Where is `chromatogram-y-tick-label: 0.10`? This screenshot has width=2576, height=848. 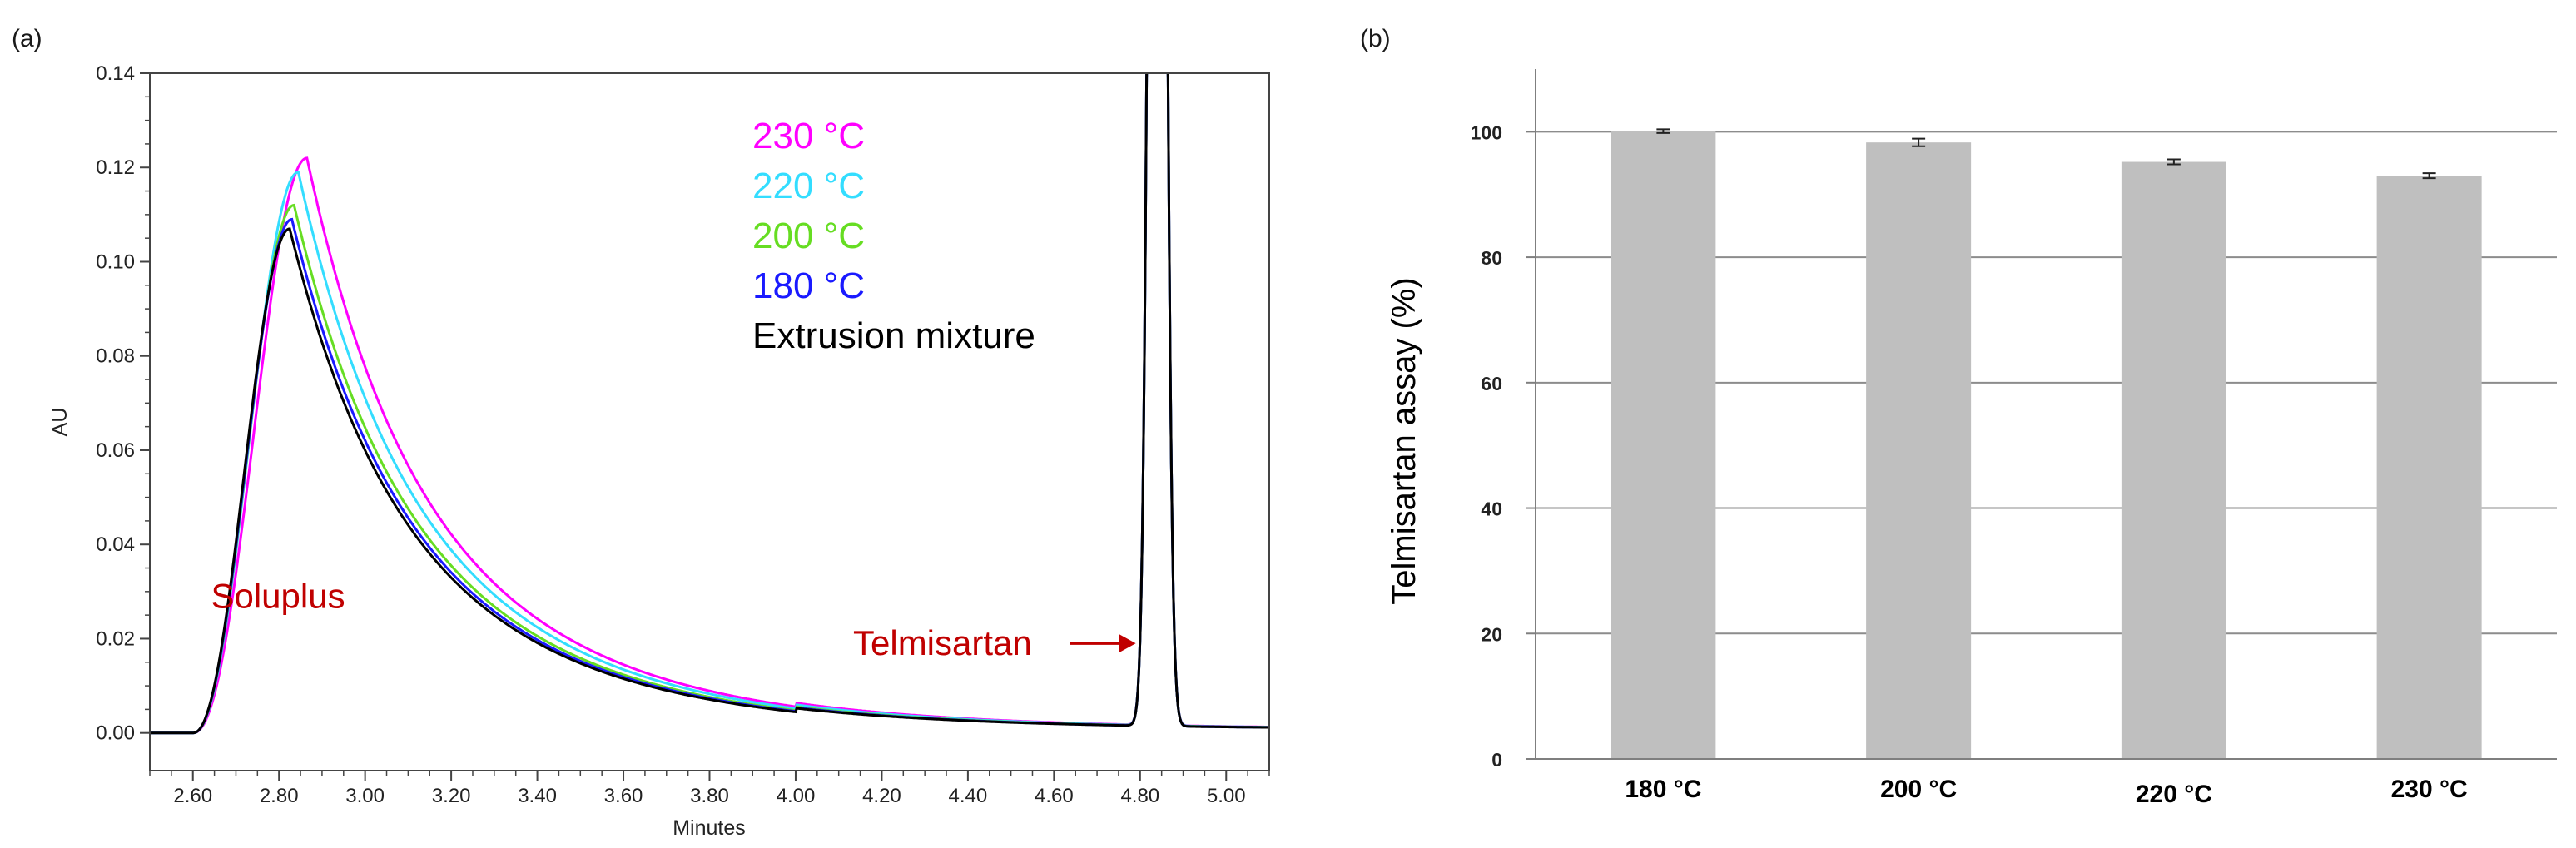 chromatogram-y-tick-label: 0.10 is located at coordinates (115, 261).